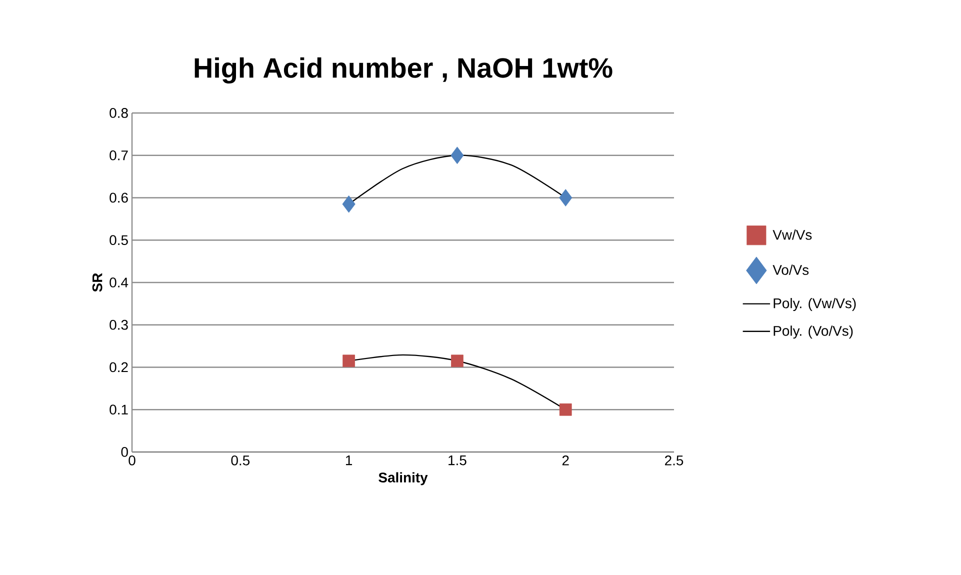 This screenshot has height=575, width=961. Describe the element at coordinates (119, 113) in the screenshot. I see `y-tick-label: 0.8` at that location.